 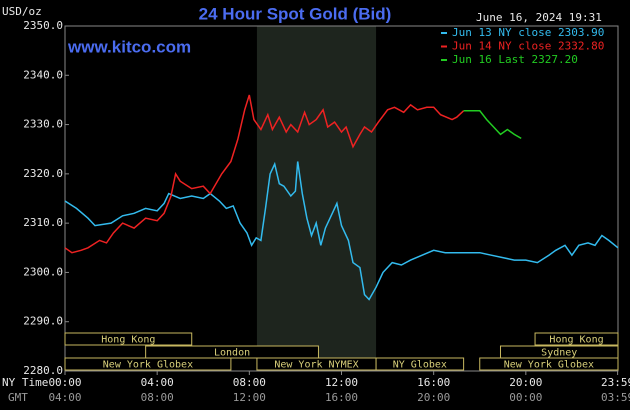 What do you see at coordinates (25, 382) in the screenshot?
I see `x-axis-label: NY Time` at bounding box center [25, 382].